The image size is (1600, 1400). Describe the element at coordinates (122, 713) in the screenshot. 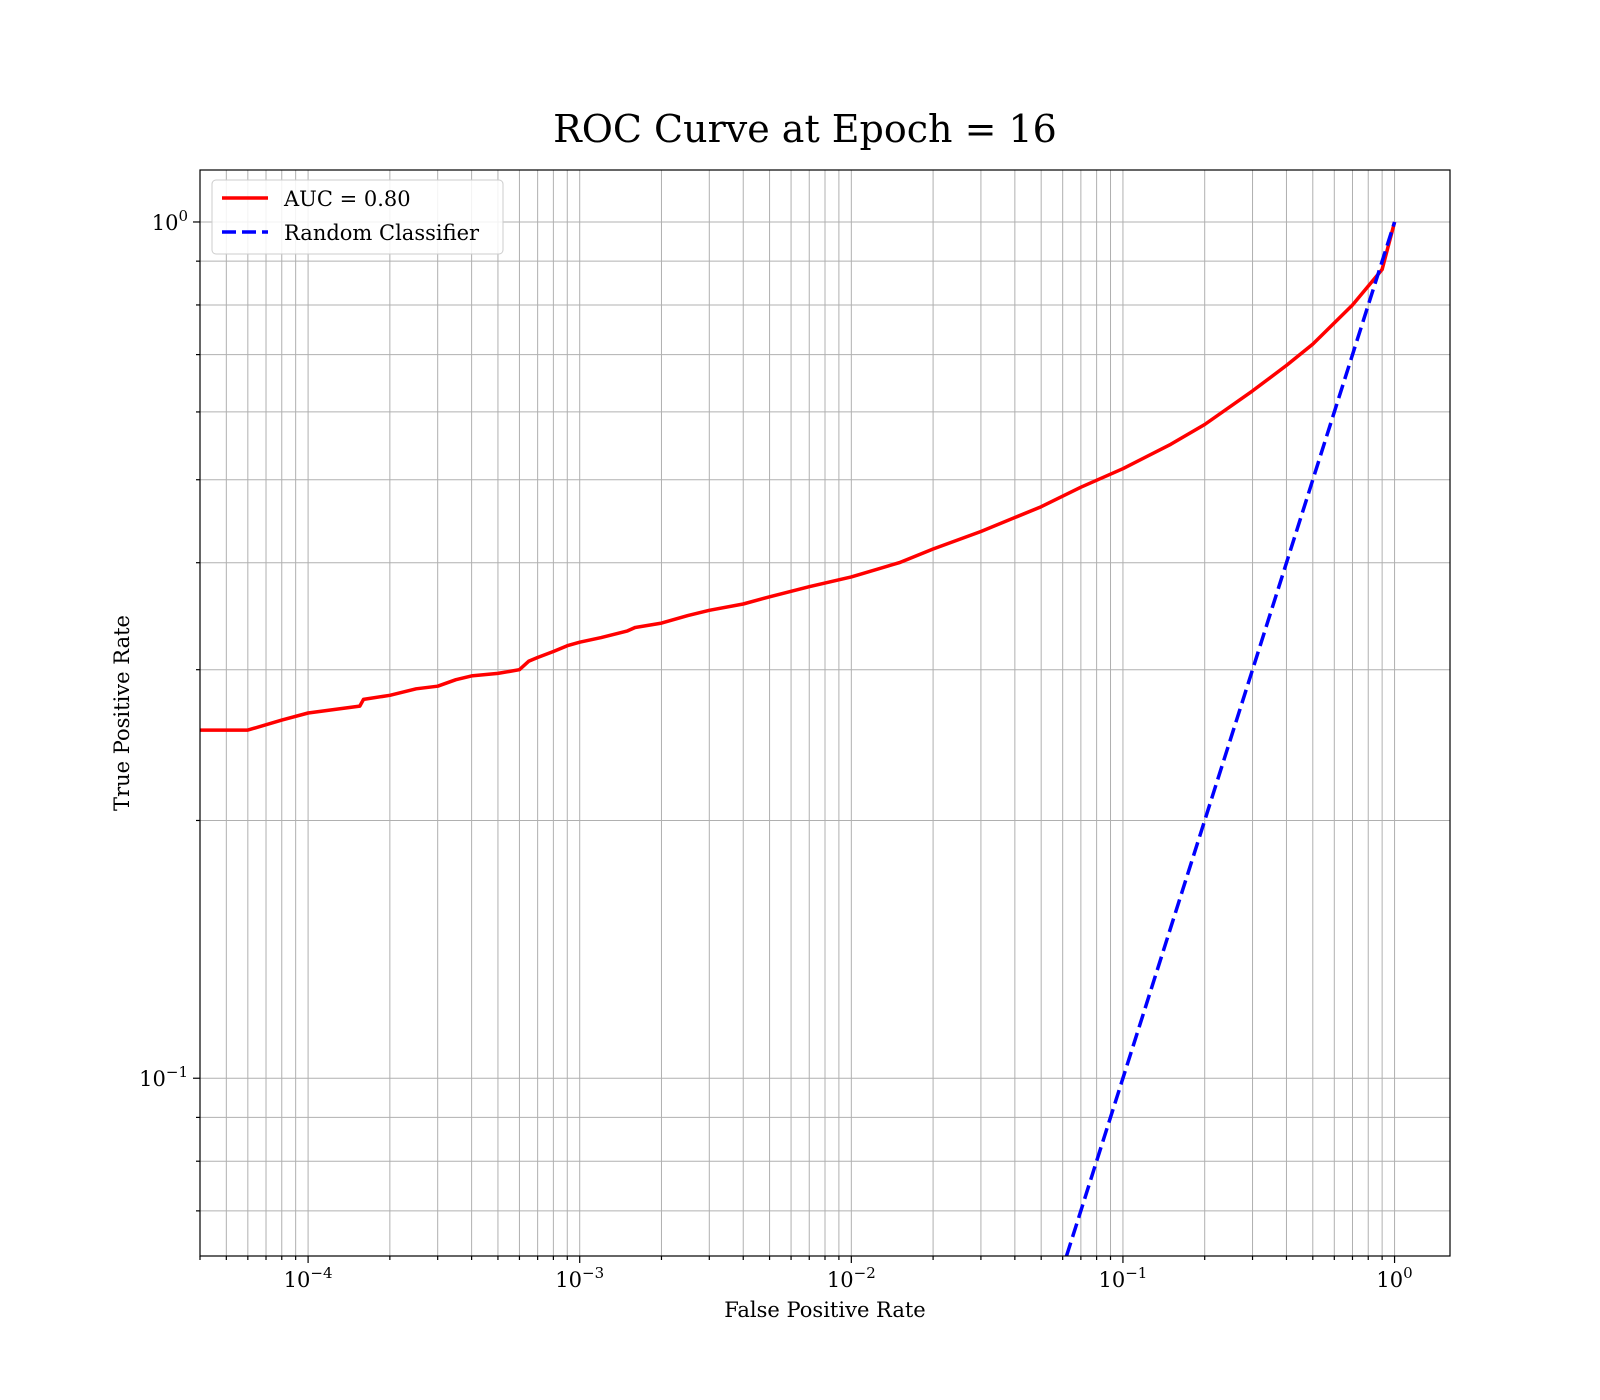

I see `y-axis-label: True Positive Rate` at that location.